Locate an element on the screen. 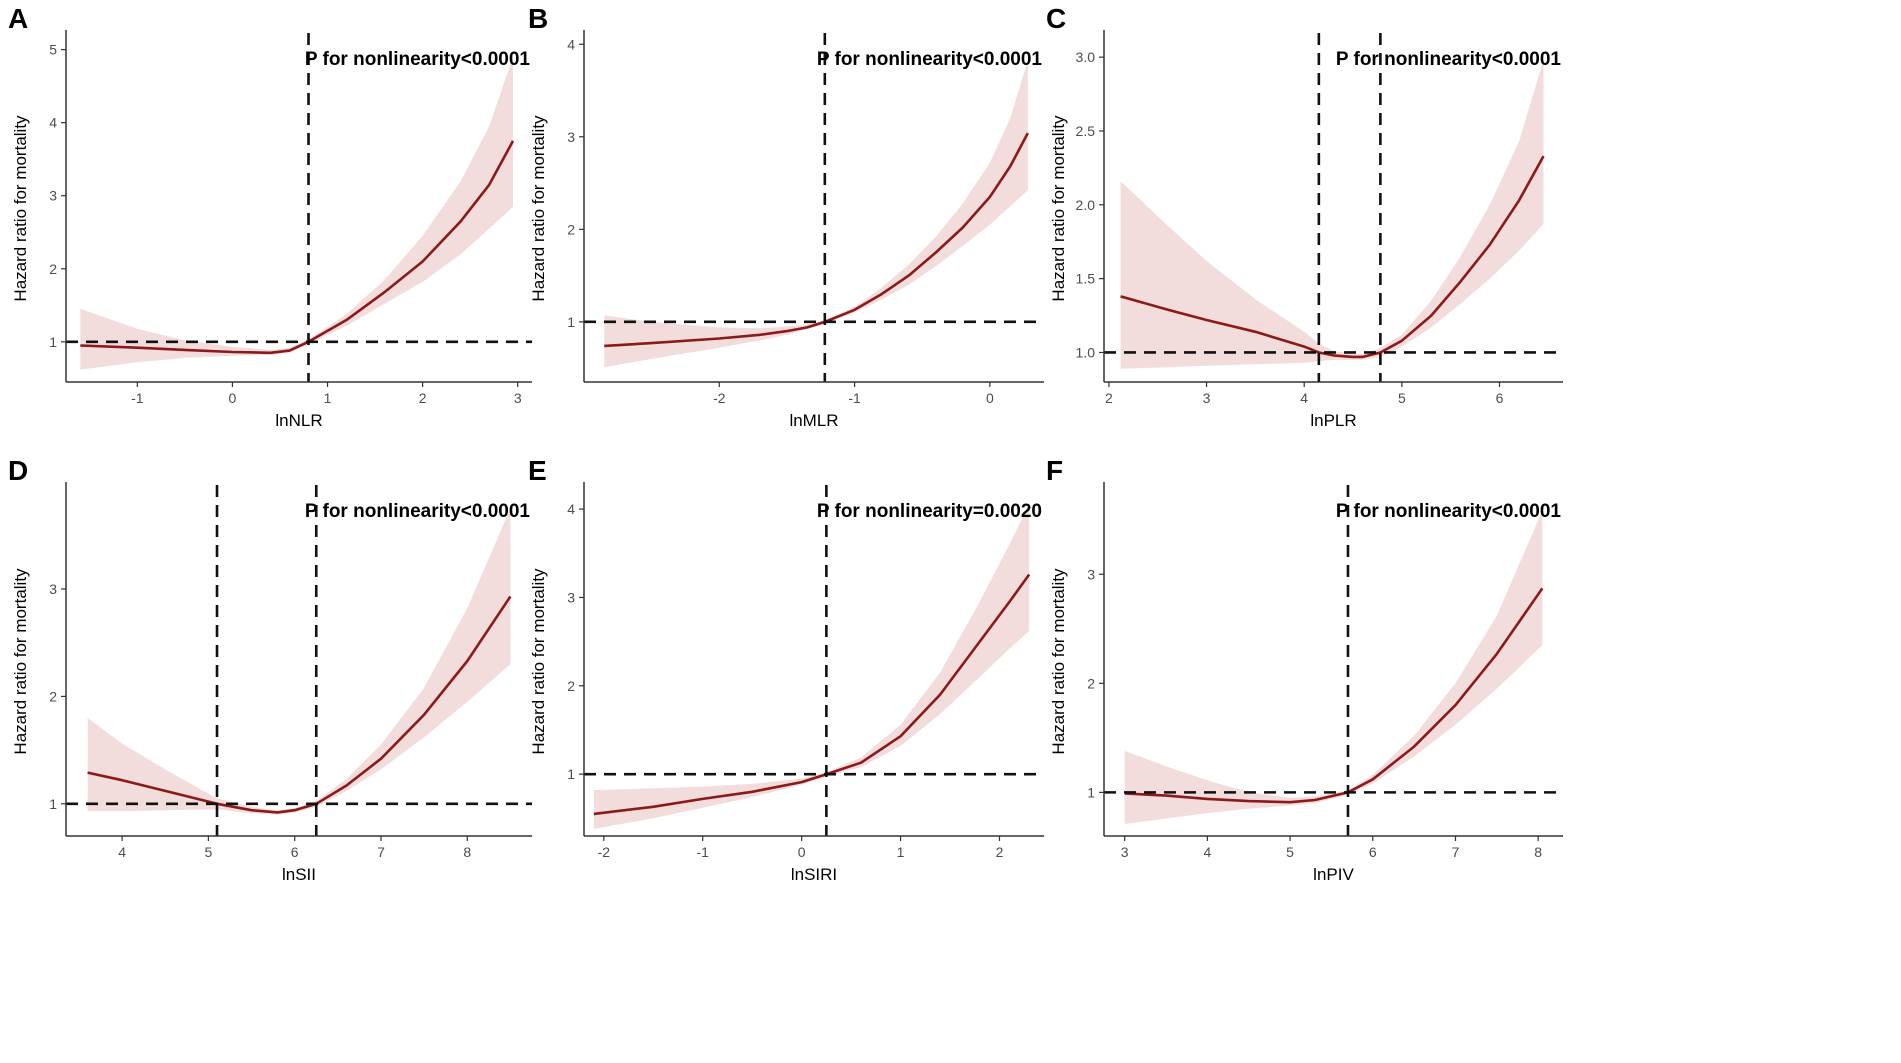 This screenshot has width=1901, height=1063. y-tick-label: 3.0 is located at coordinates (1086, 57).